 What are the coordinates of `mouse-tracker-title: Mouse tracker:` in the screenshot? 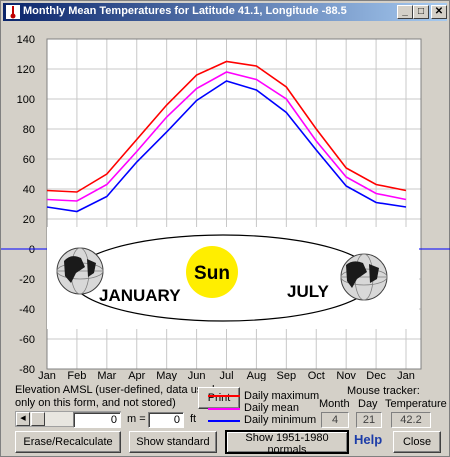 It's located at (383, 391).